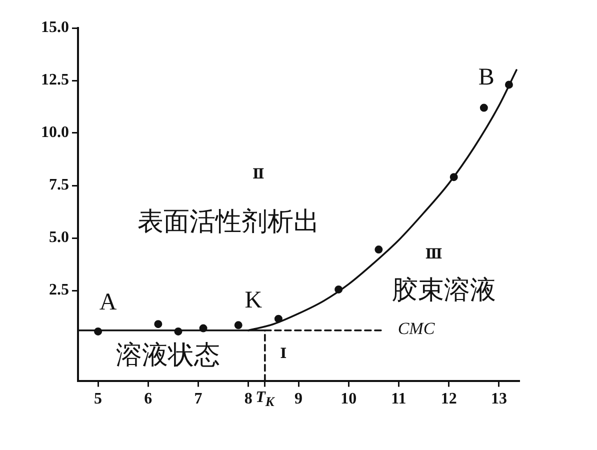  Describe the element at coordinates (55, 27) in the screenshot. I see `y-tick-label: 15.0` at that location.